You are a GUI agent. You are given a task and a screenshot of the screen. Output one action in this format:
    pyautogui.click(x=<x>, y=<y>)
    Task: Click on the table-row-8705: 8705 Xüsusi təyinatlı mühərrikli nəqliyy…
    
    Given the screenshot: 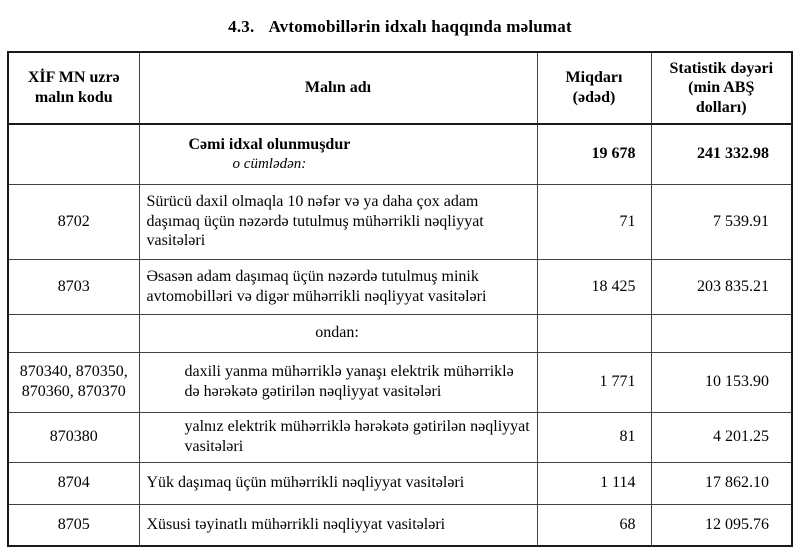 What is the action you would take?
    pyautogui.click(x=400, y=525)
    